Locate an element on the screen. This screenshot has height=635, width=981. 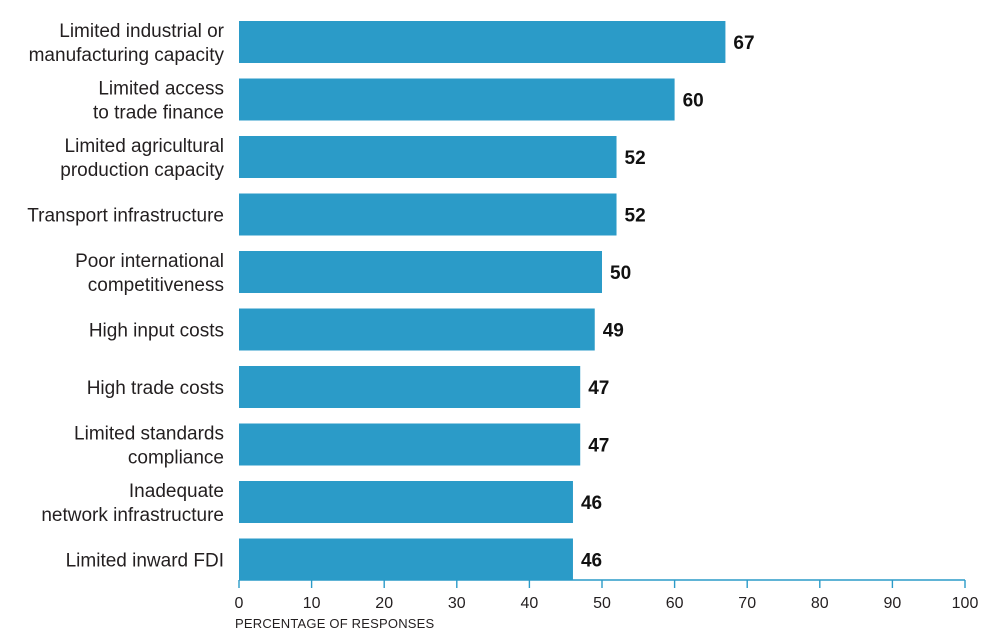
x-tick-label: 60 is located at coordinates (675, 603).